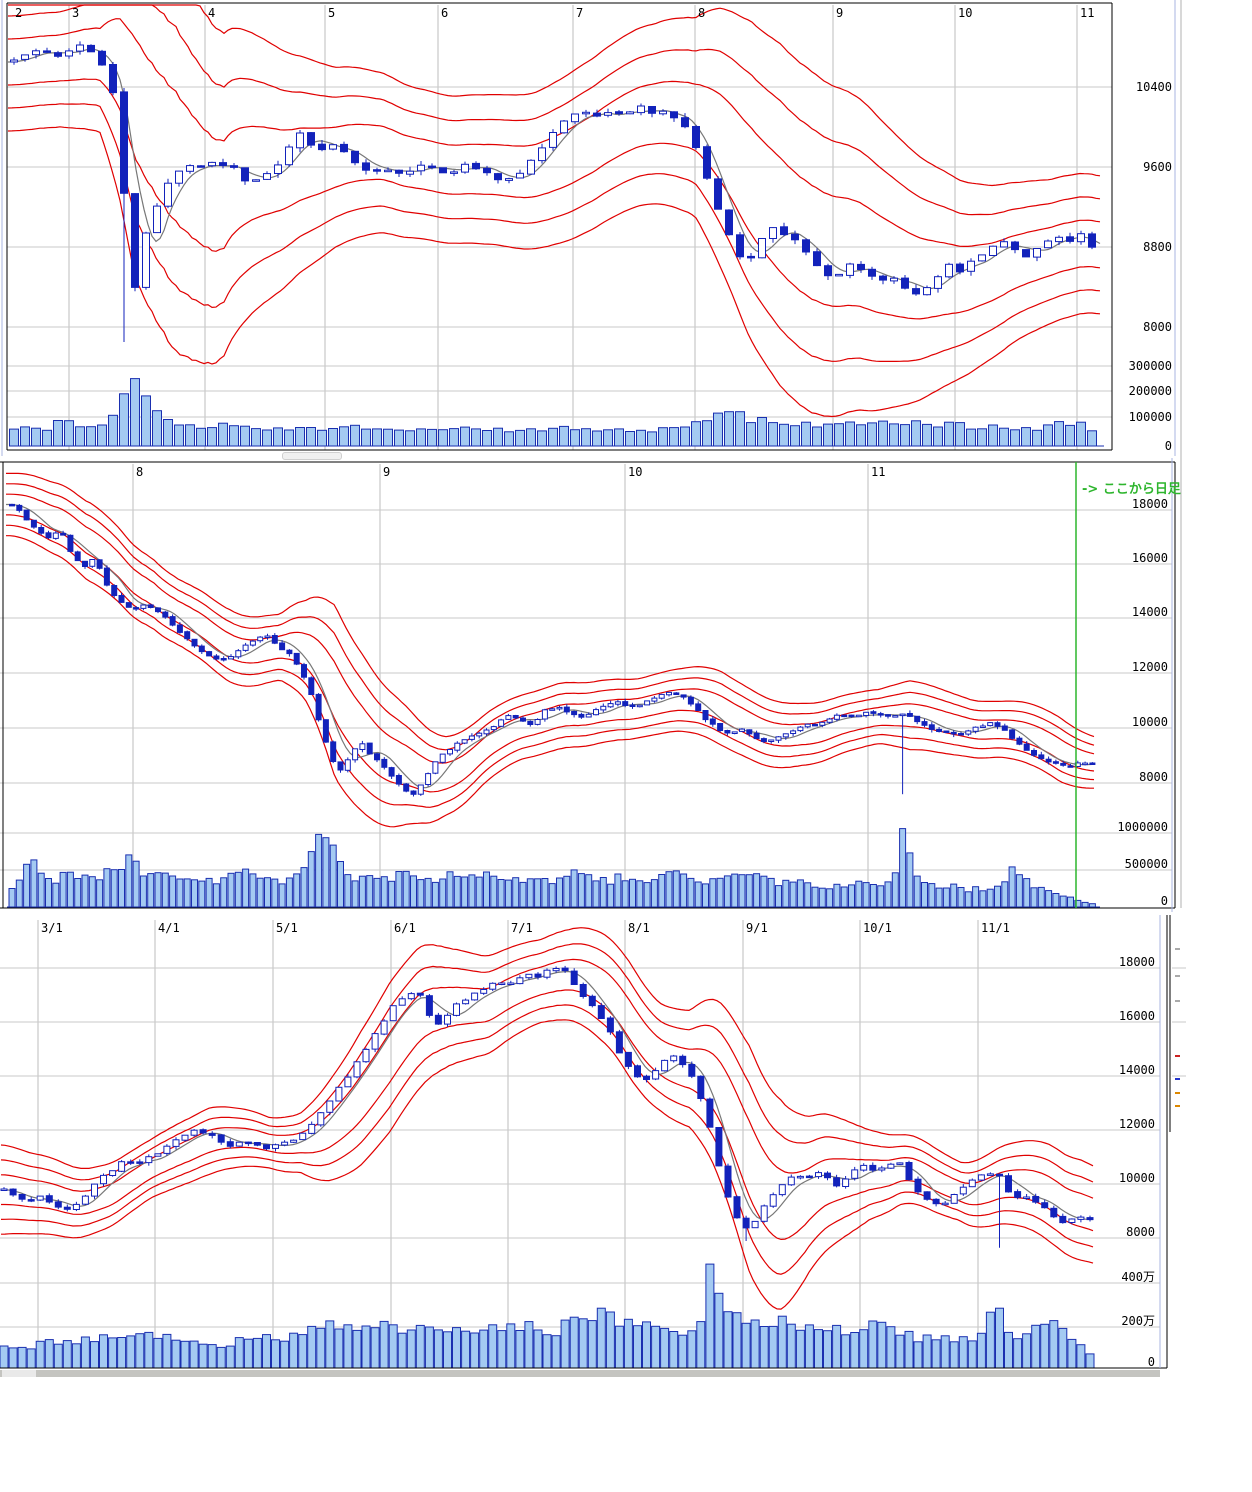  Describe the element at coordinates (18, 13) in the screenshot. I see `month-label: 2` at that location.